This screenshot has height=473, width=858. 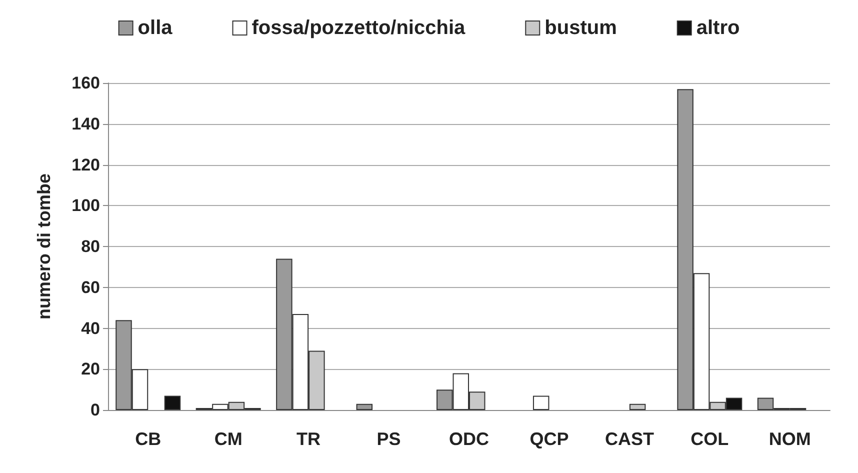 What do you see at coordinates (709, 439) in the screenshot?
I see `x-tick-label: COL` at bounding box center [709, 439].